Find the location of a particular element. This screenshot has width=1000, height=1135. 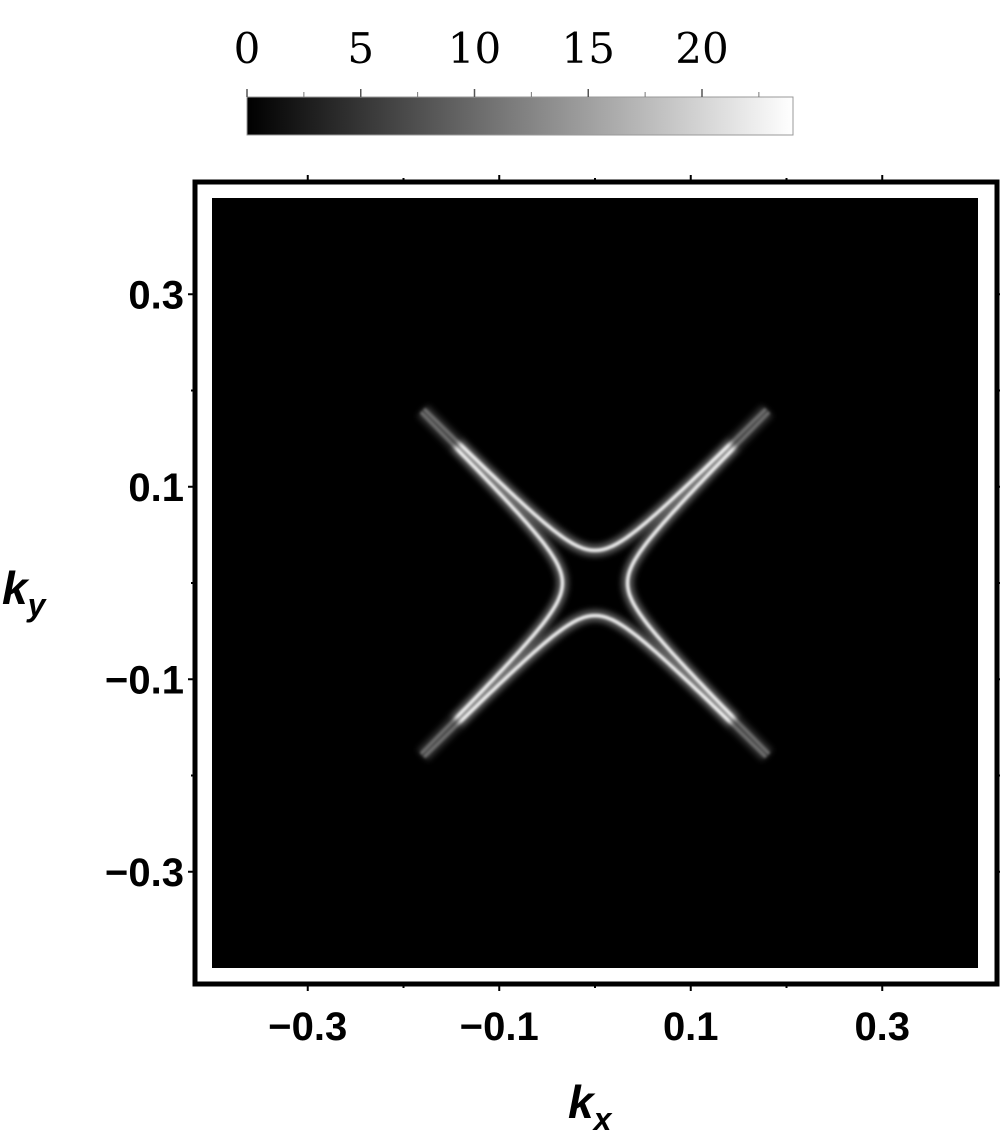

cross-branch-left is located at coordinates (492, 583).